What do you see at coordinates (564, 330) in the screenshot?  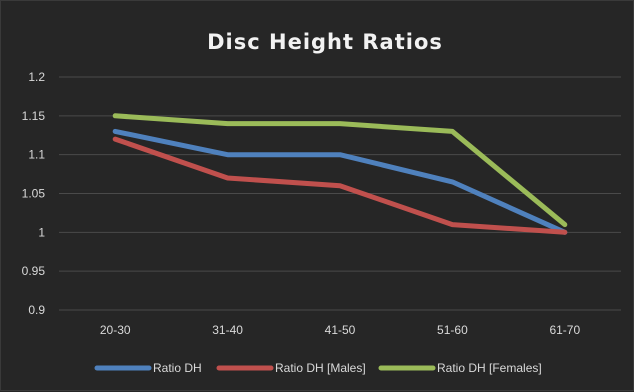 I see `x-tick-label: 61-70` at bounding box center [564, 330].